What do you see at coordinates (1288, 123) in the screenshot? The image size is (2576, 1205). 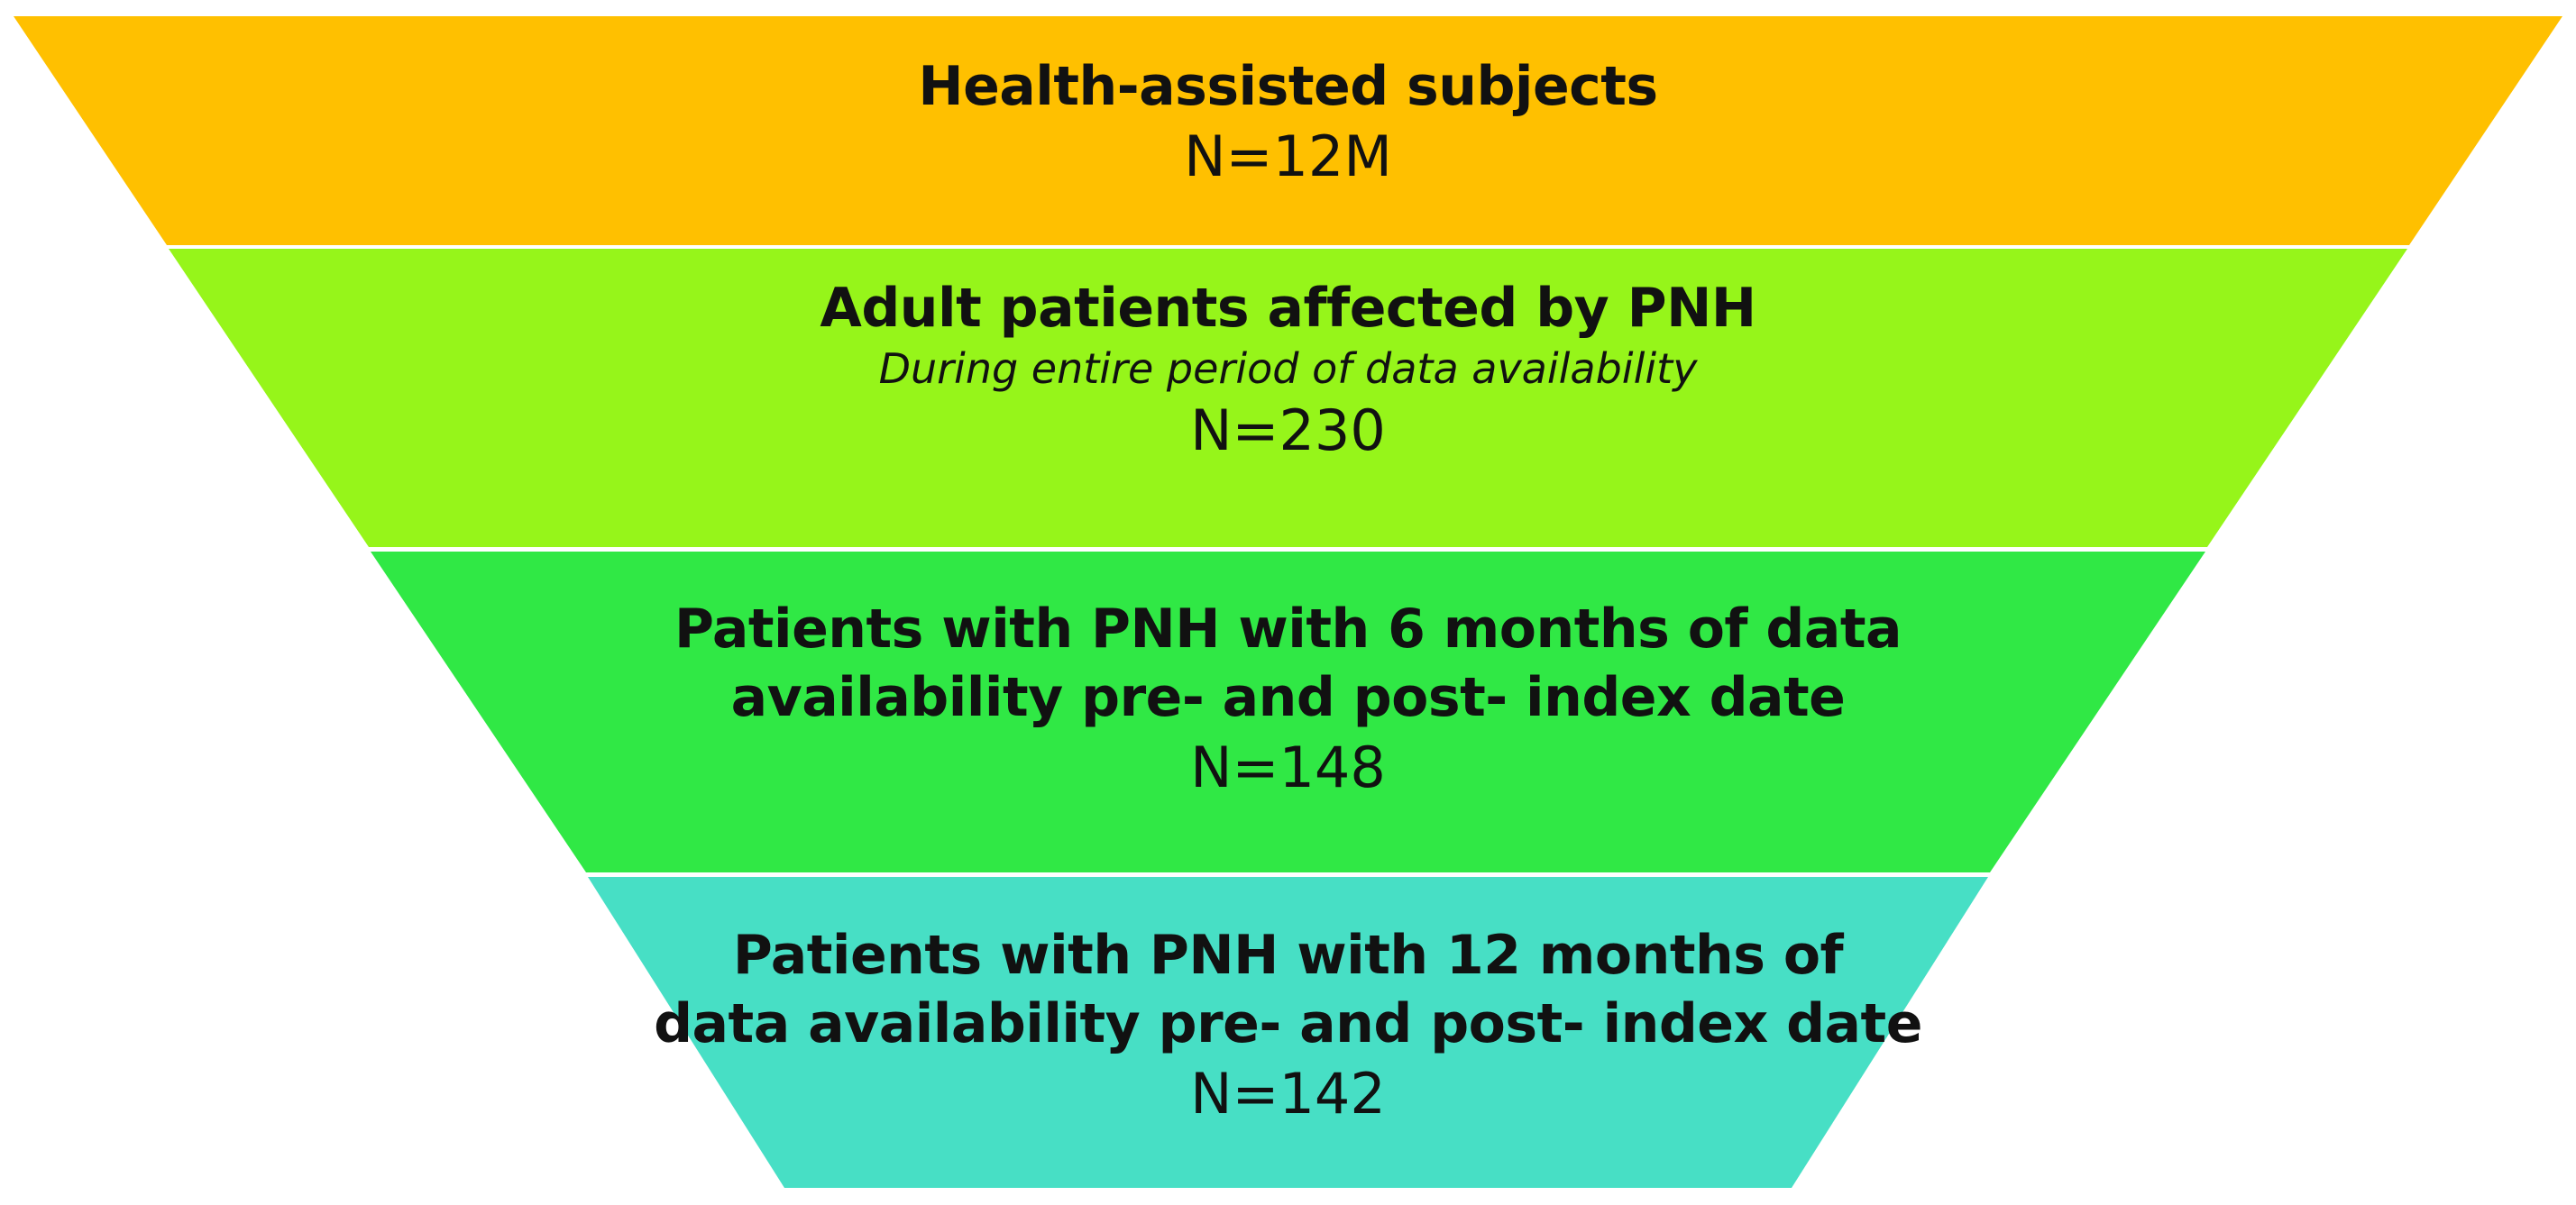 I see `funnel-tier-1: Health-assisted subjects N=12M` at bounding box center [1288, 123].